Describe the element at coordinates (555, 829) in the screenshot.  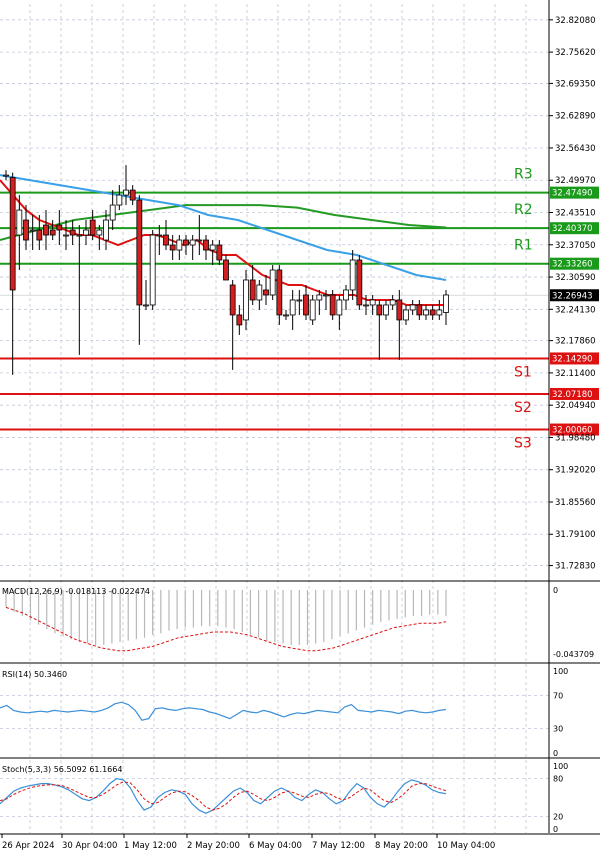
I see `stoch-tick-label: 0` at that location.